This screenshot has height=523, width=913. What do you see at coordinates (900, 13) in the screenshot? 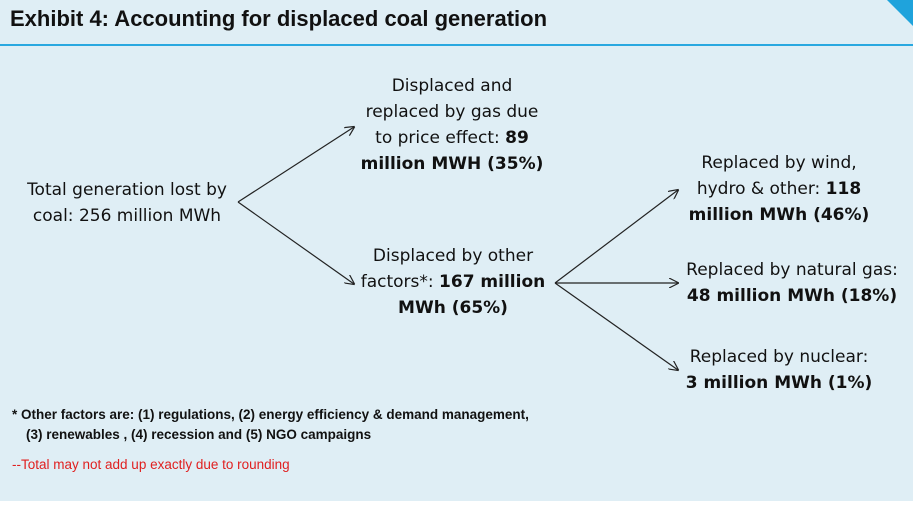
I see `corner-accent` at bounding box center [900, 13].